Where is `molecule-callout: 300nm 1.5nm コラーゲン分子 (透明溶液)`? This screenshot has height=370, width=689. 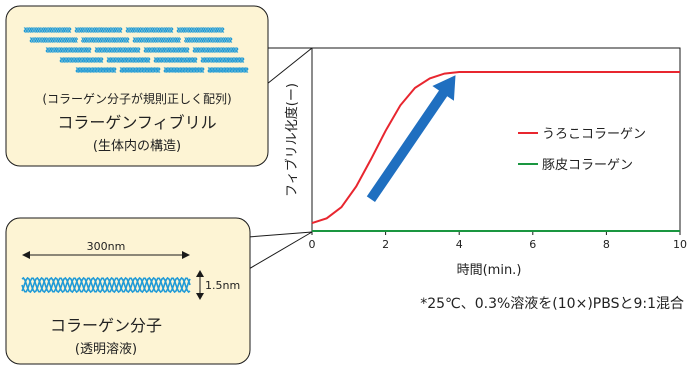
molecule-callout: 300nm 1.5nm コラーゲン分子 (透明溶液) is located at coordinates (128, 291).